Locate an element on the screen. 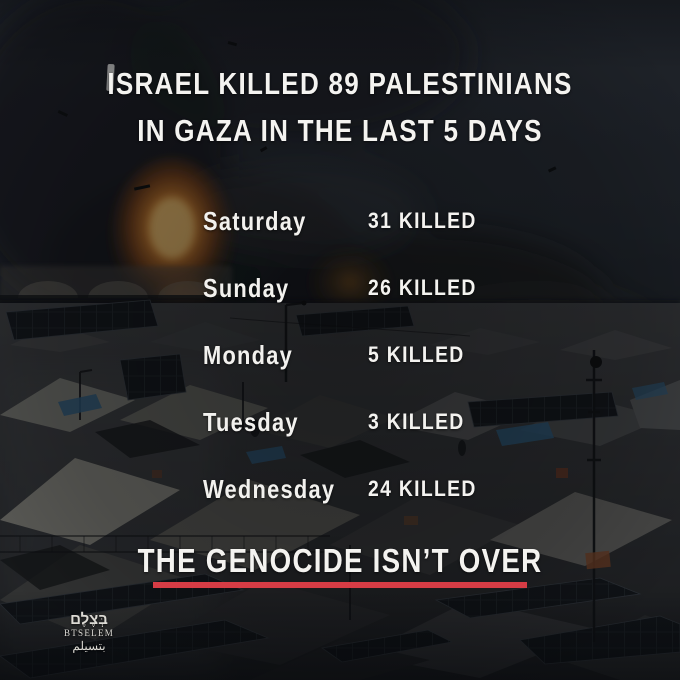 Image resolution: width=680 pixels, height=680 pixels. headline-line-2: IN GAZA IN THE LAST 5 DAYS is located at coordinates (340, 130).